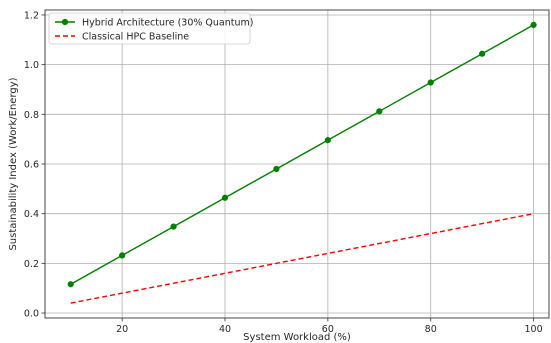 The width and height of the screenshot is (551, 343). Describe the element at coordinates (31, 264) in the screenshot. I see `y-tick-label: 0.2` at that location.